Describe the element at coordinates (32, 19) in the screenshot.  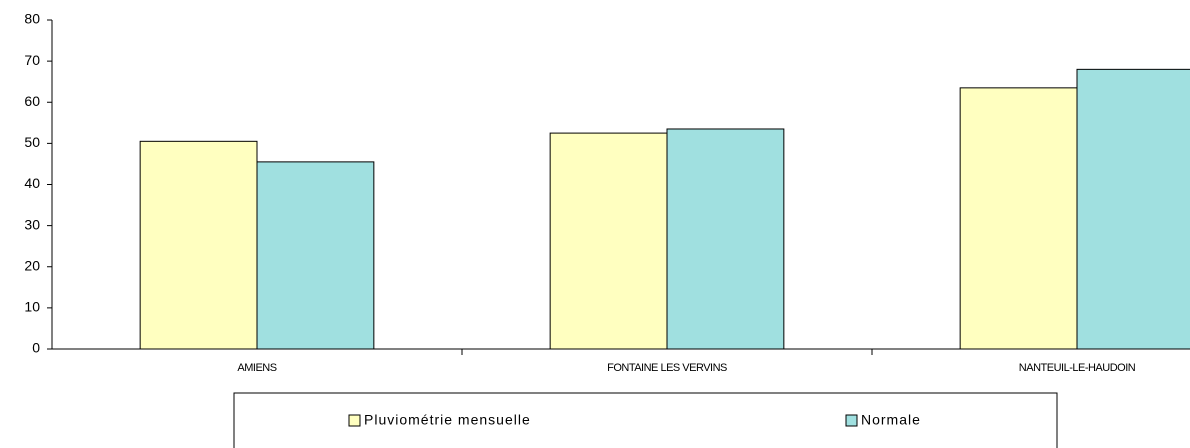
I see `y-tick-label: 80` at that location.